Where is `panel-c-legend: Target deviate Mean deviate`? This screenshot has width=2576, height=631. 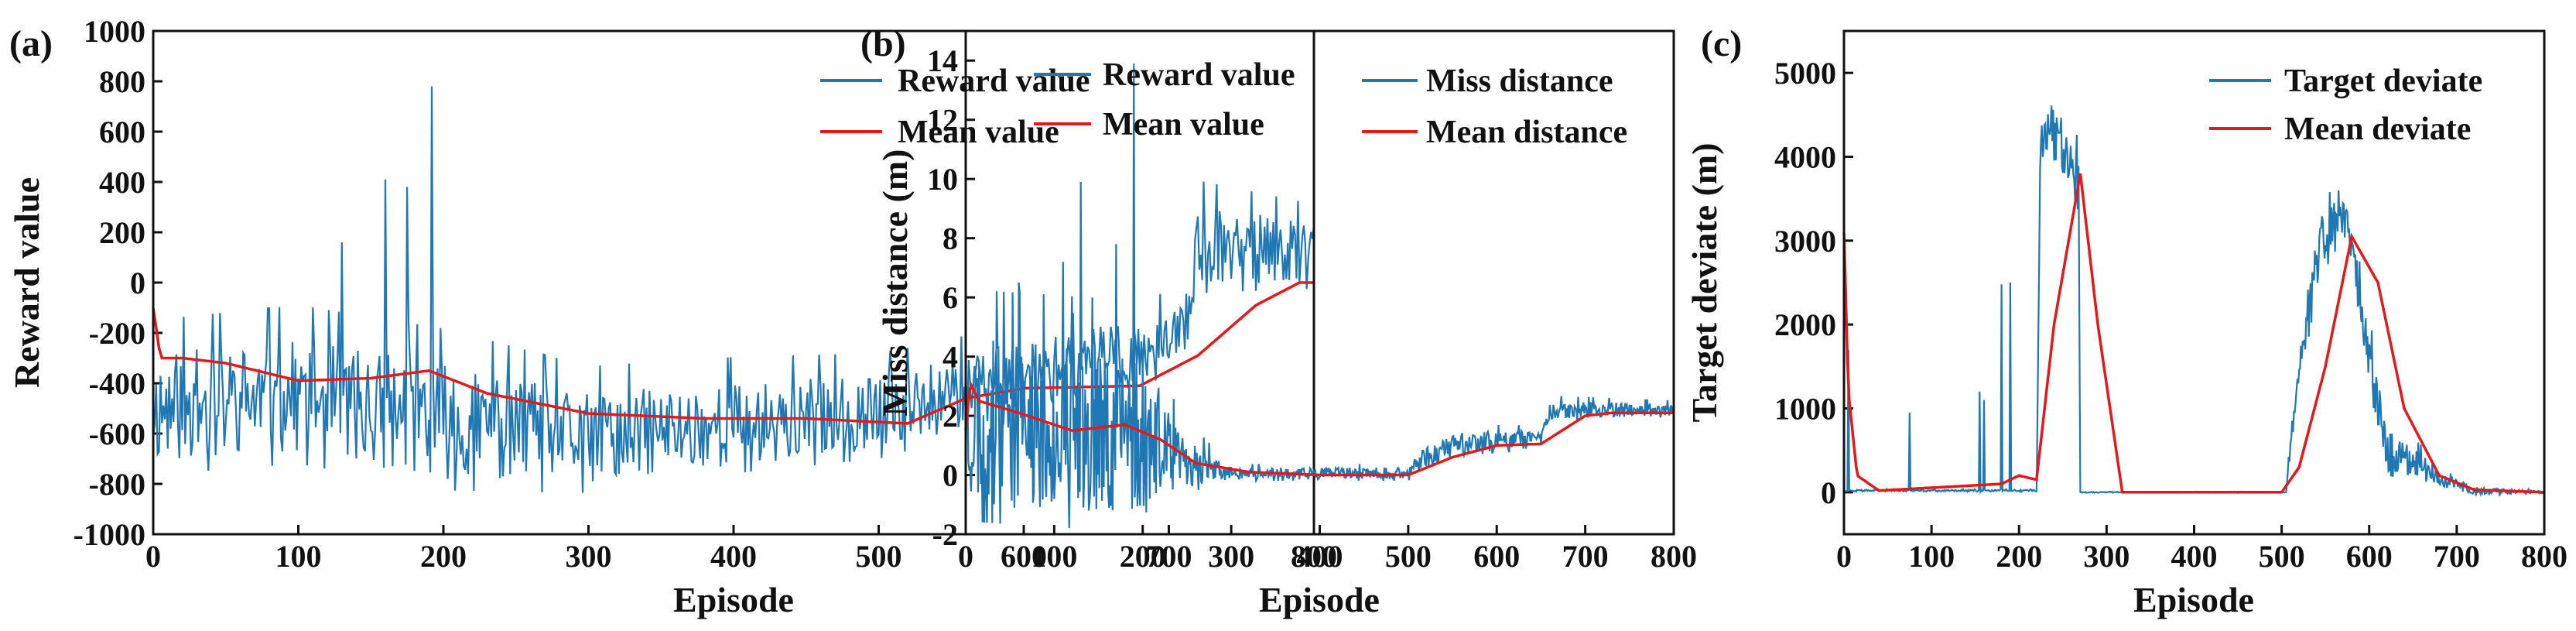 panel-c-legend: Target deviate Mean deviate is located at coordinates (2346, 105).